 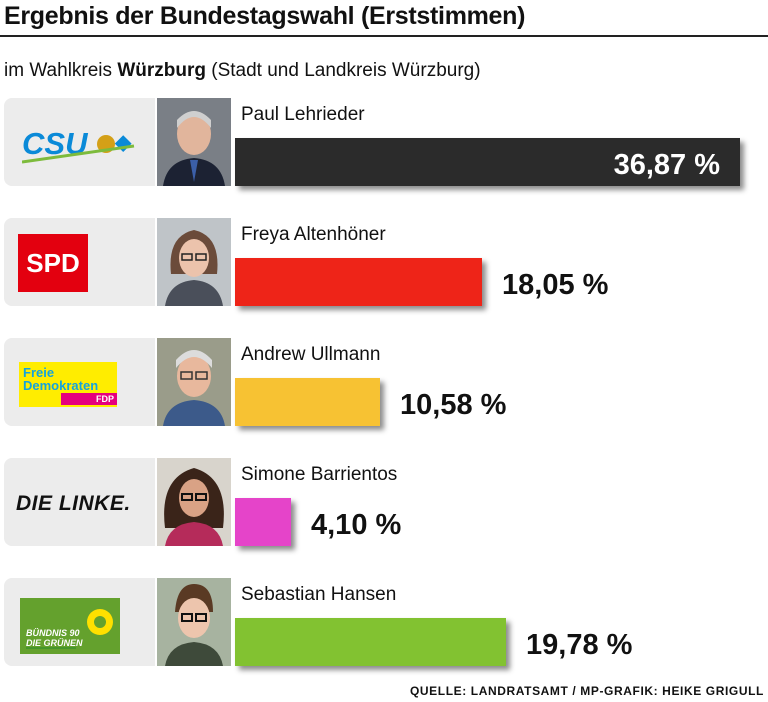 I want to click on csu-logo-icon: CSU, so click(x=78, y=145).